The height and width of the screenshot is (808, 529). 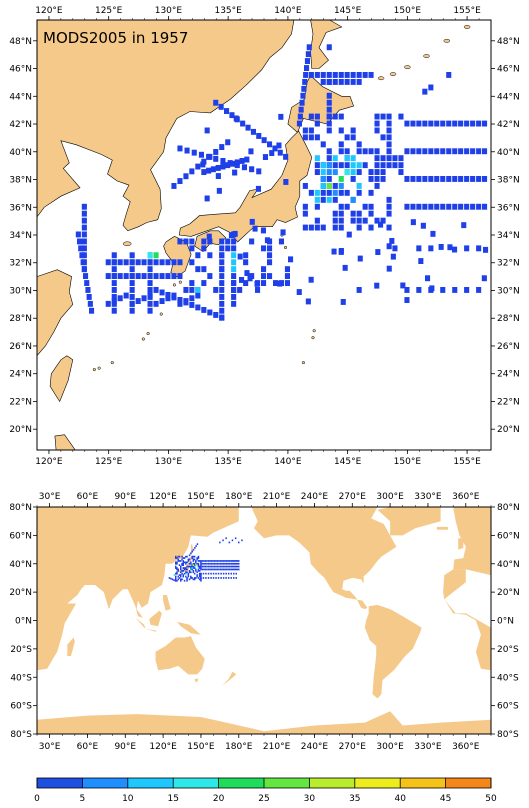 What do you see at coordinates (138, 589) in the screenshot?
I see `eurasia-africa` at bounding box center [138, 589].